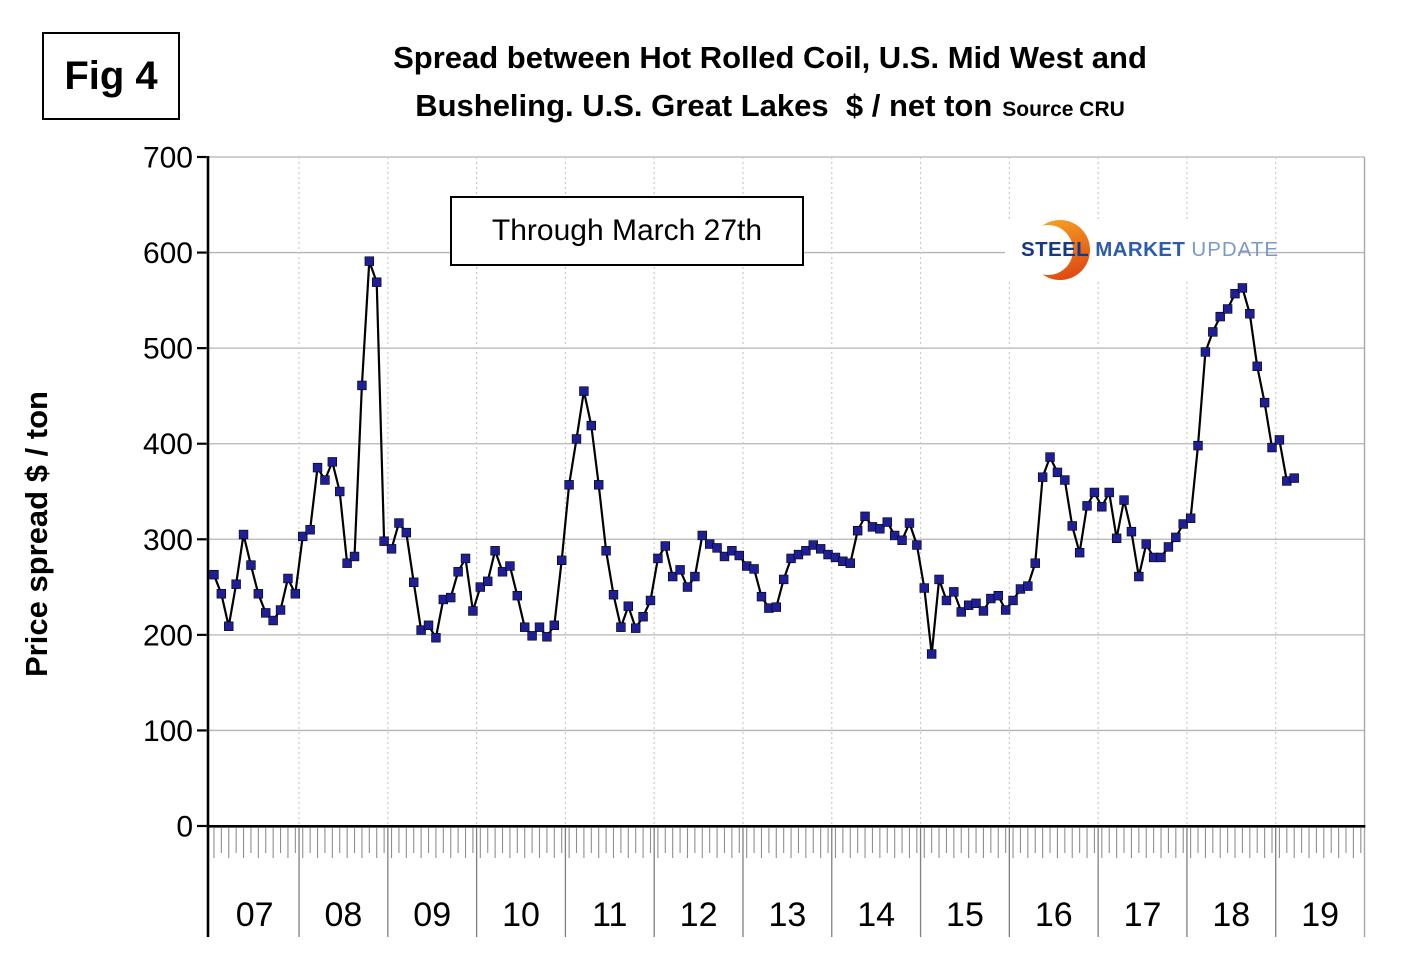  I want to click on logo-word-market: MARKET, so click(1140, 249).